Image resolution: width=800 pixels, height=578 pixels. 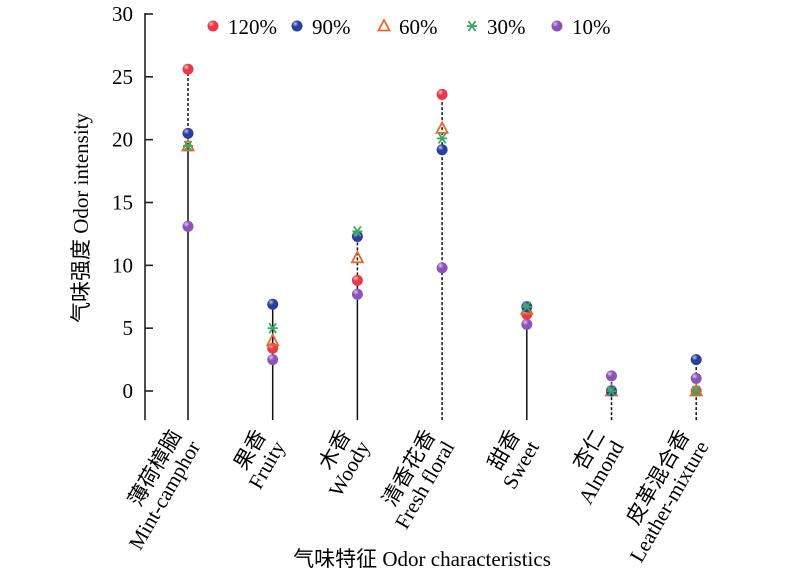 I want to click on legend-label: 60%, so click(x=418, y=27).